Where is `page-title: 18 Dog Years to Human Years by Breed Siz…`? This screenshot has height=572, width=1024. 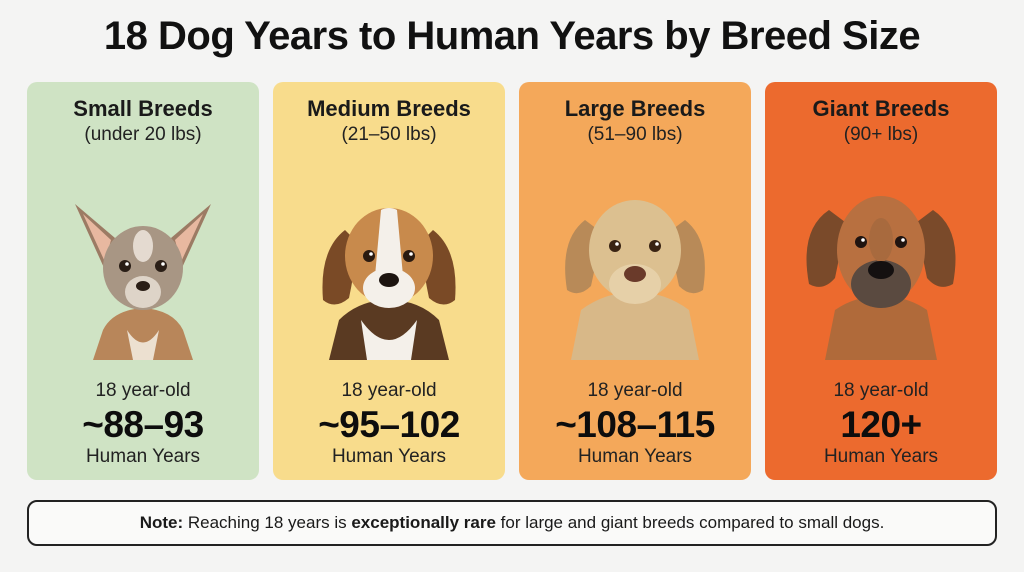
page-title: 18 Dog Years to Human Years by Breed Siz… is located at coordinates (512, 36).